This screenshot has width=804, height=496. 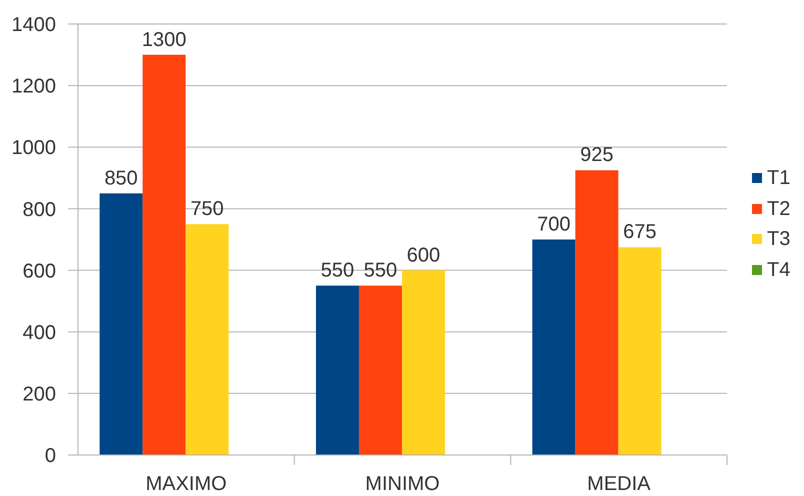 What do you see at coordinates (39, 209) in the screenshot?
I see `y-tick-label: 800` at bounding box center [39, 209].